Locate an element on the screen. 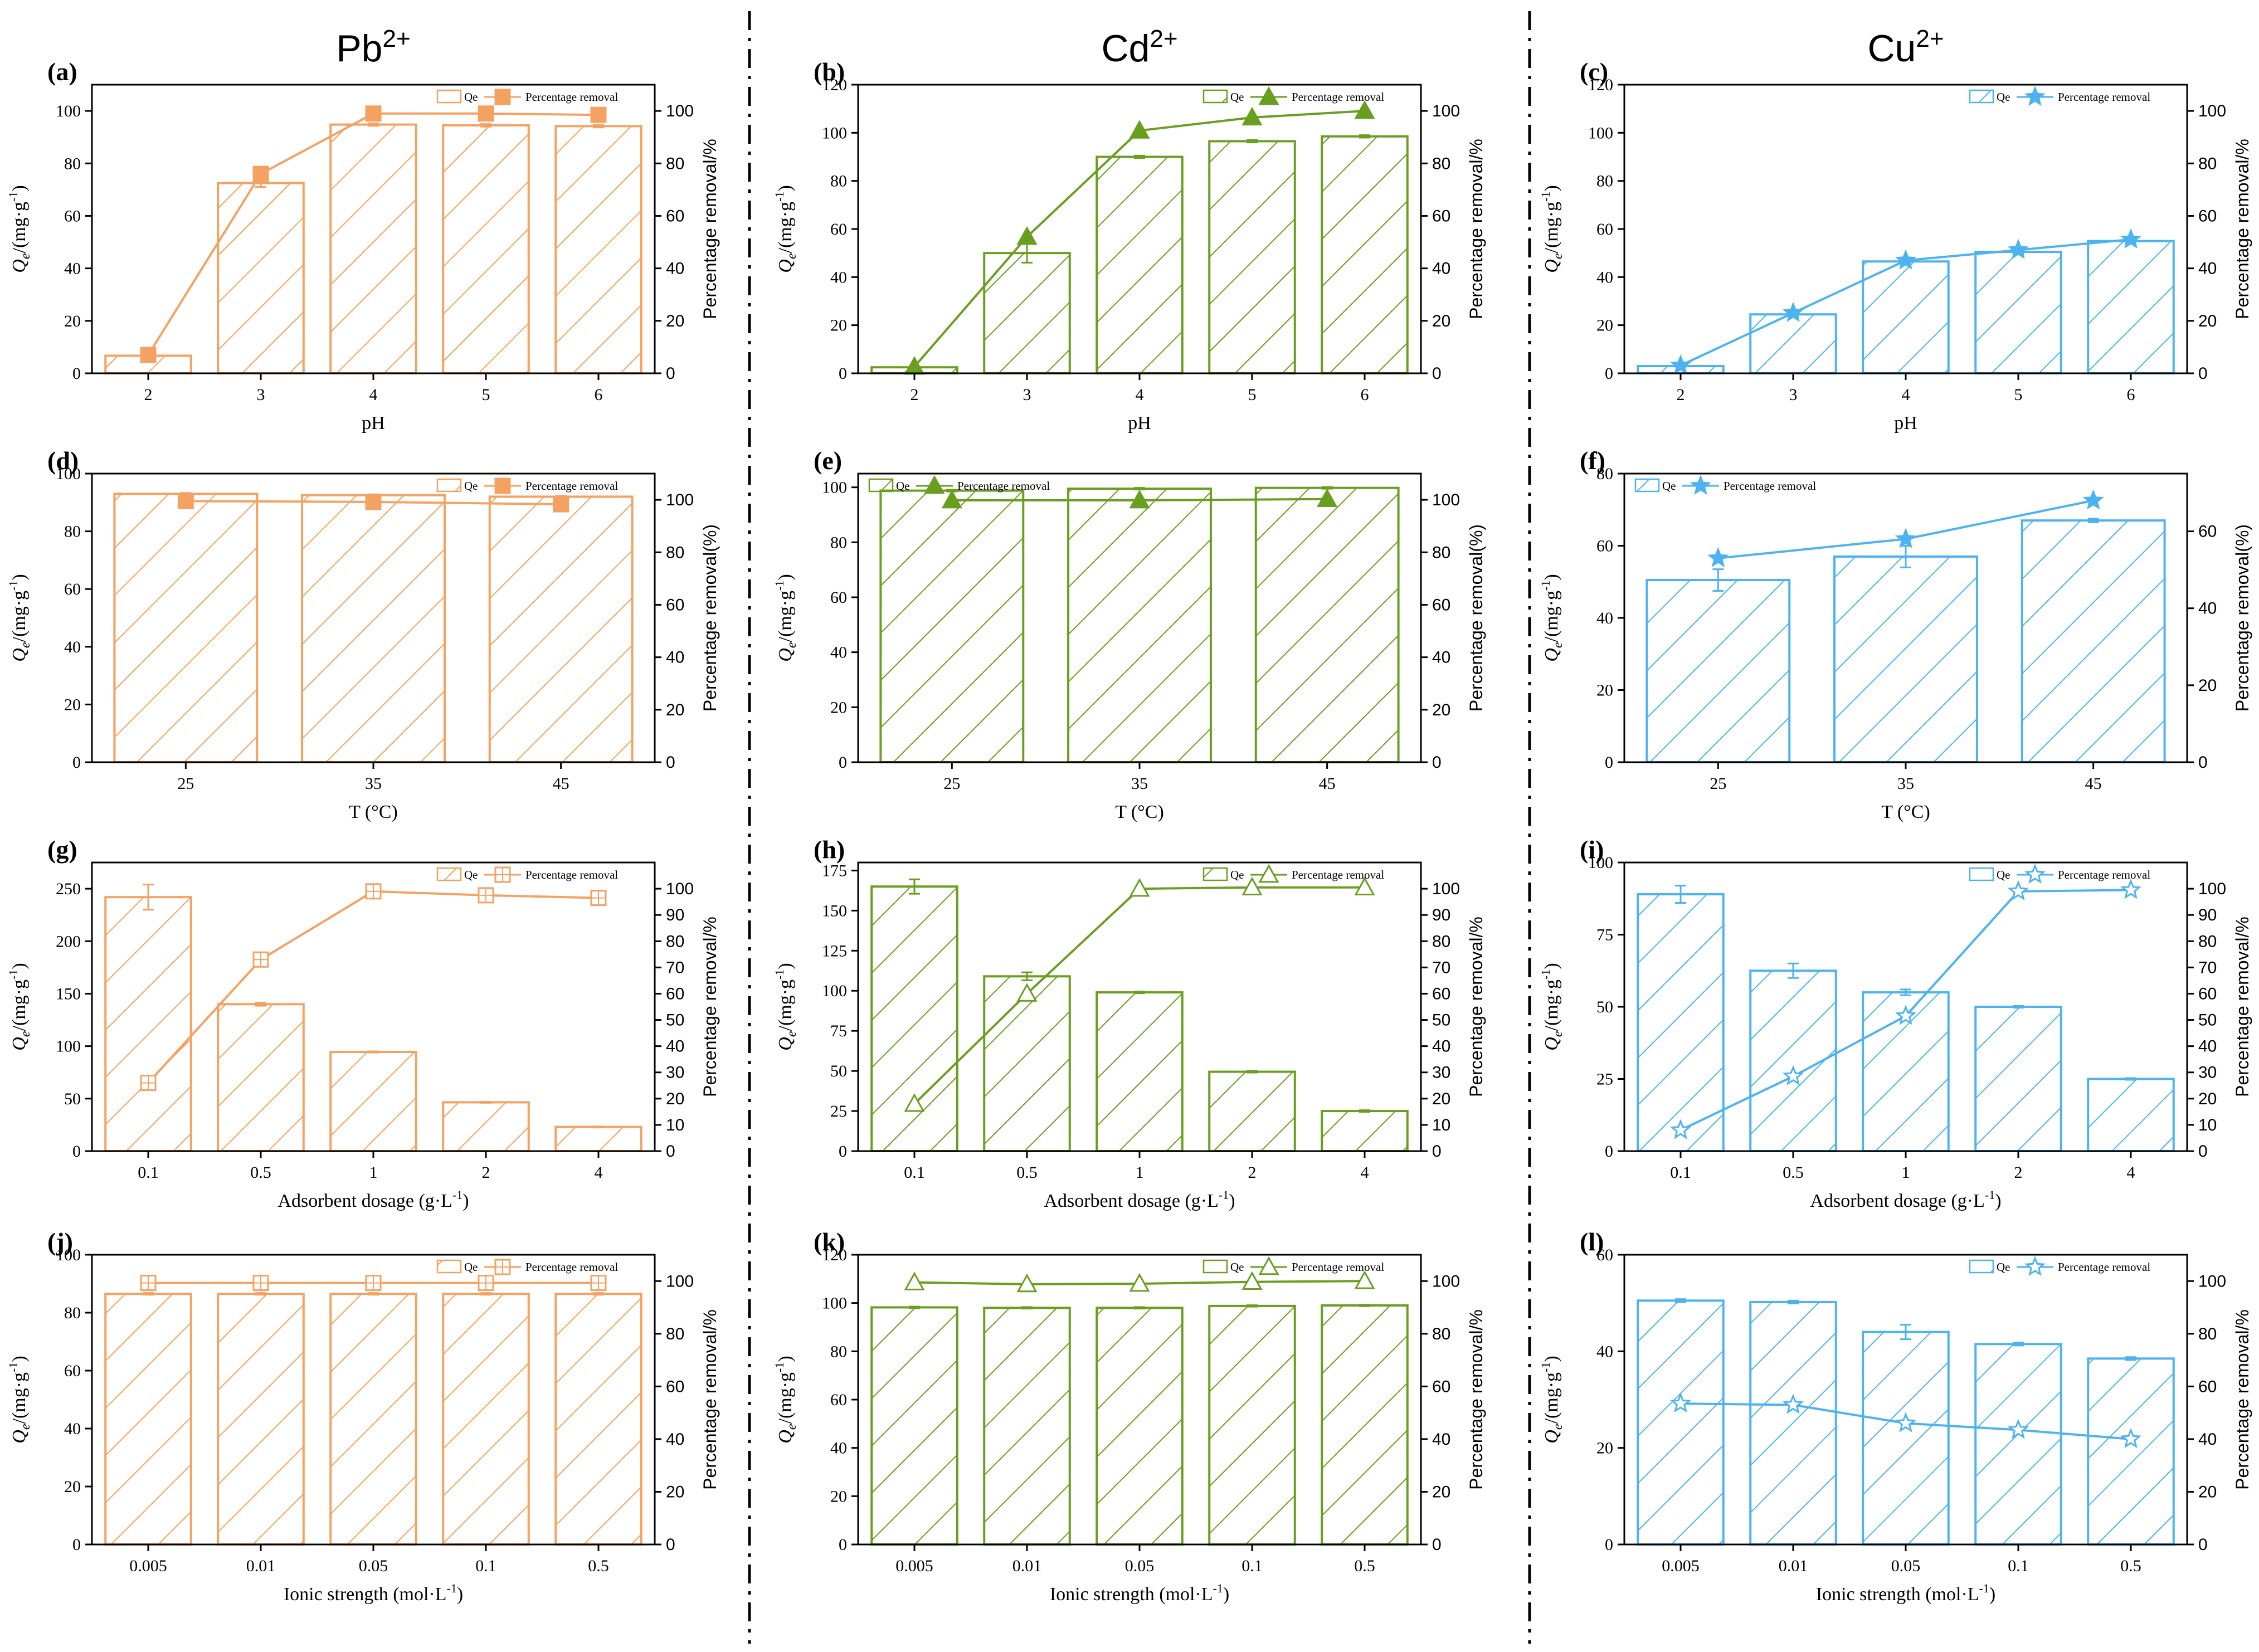 The width and height of the screenshot is (2259, 1652). ion-title-cu: Cu2+ is located at coordinates (1905, 47).